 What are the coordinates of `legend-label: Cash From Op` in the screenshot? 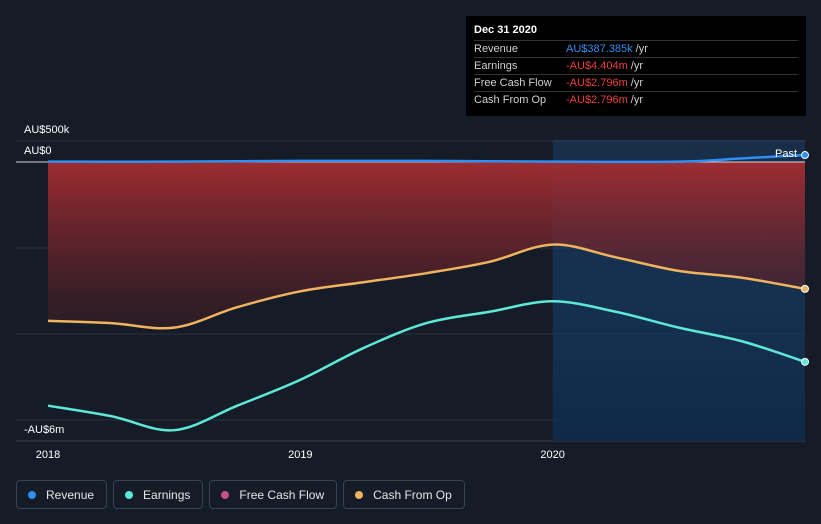 It's located at (412, 494).